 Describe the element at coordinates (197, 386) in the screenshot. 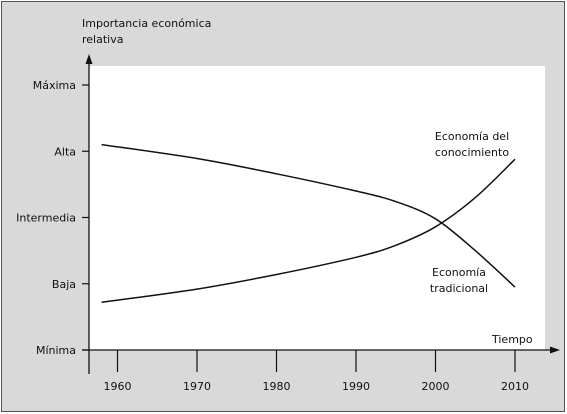

I see `x-tick-label: 1970` at that location.